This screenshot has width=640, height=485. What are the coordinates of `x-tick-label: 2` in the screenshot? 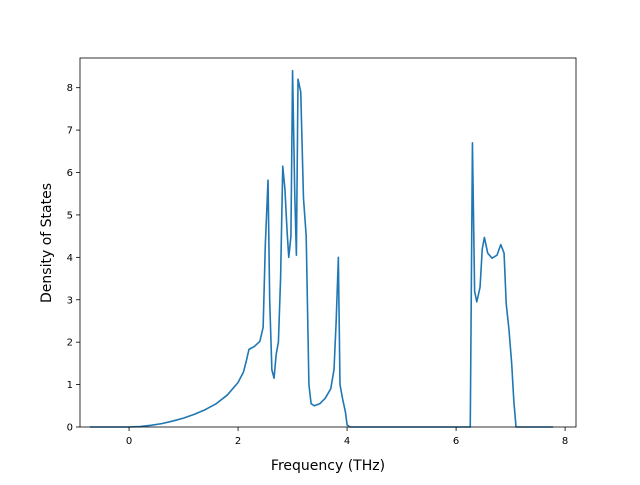 It's located at (238, 441).